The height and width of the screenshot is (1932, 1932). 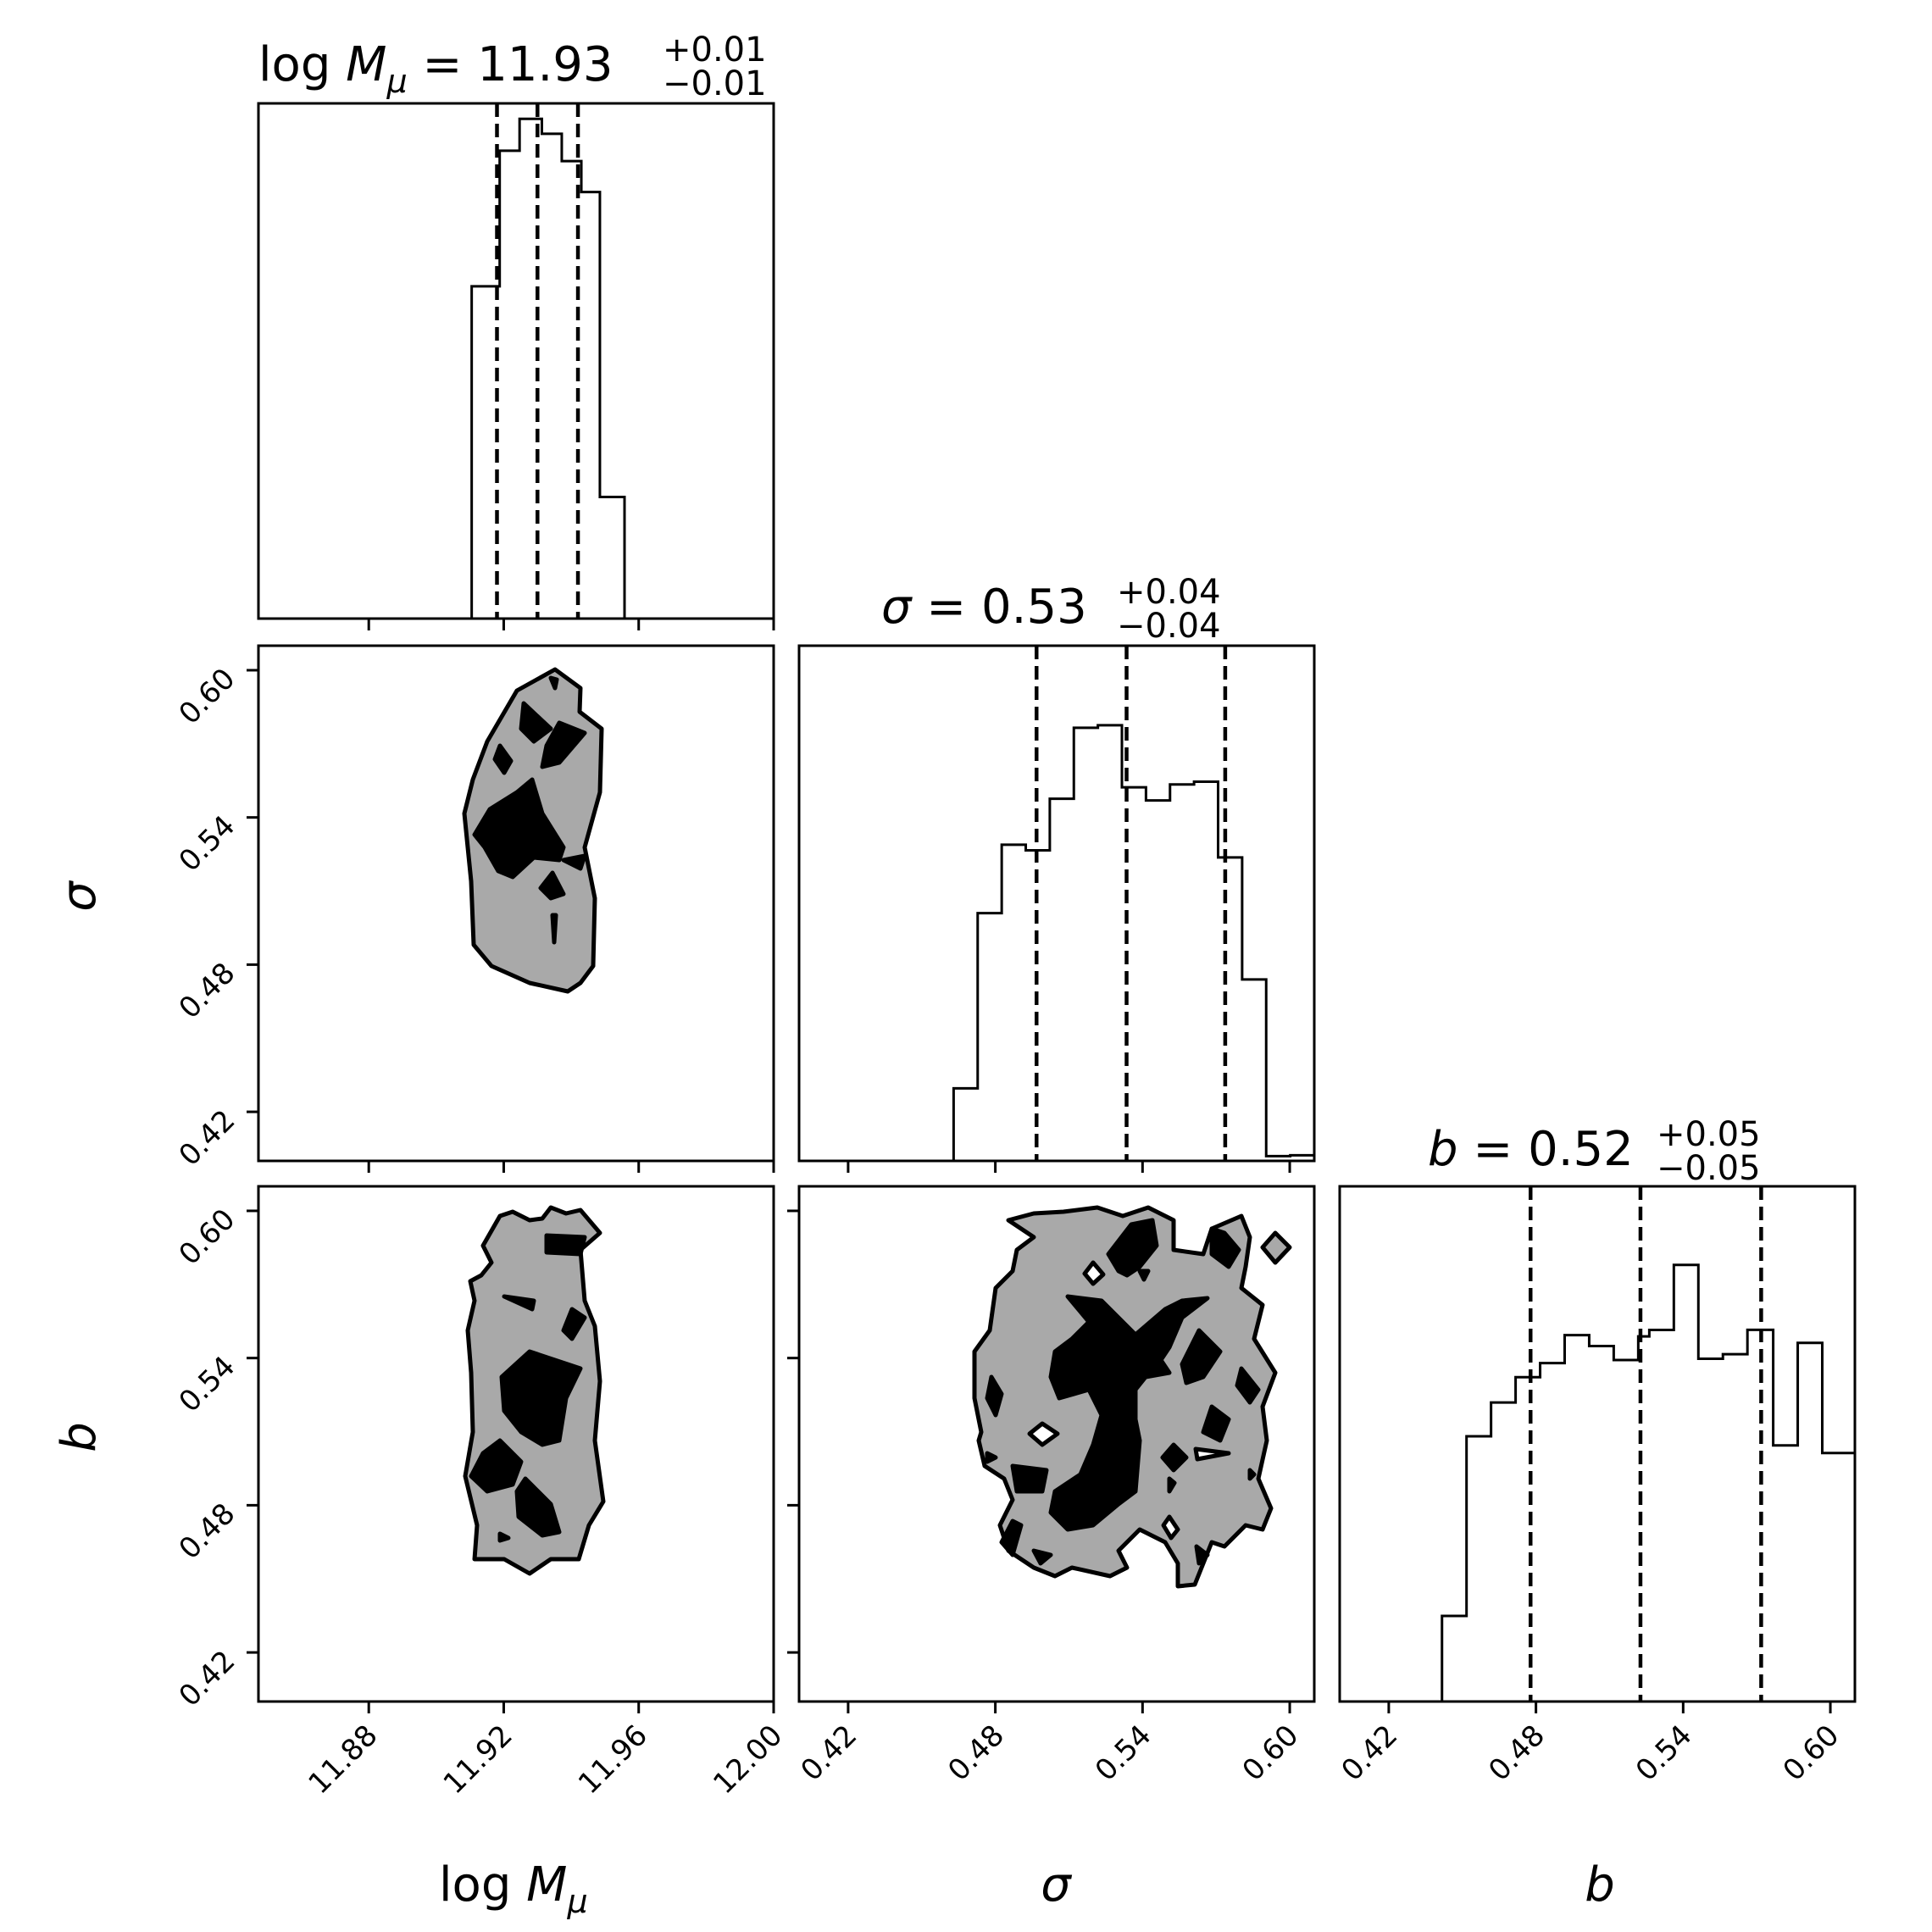 What do you see at coordinates (748, 1759) in the screenshot?
I see `xtick-label-logM: 12.00` at bounding box center [748, 1759].